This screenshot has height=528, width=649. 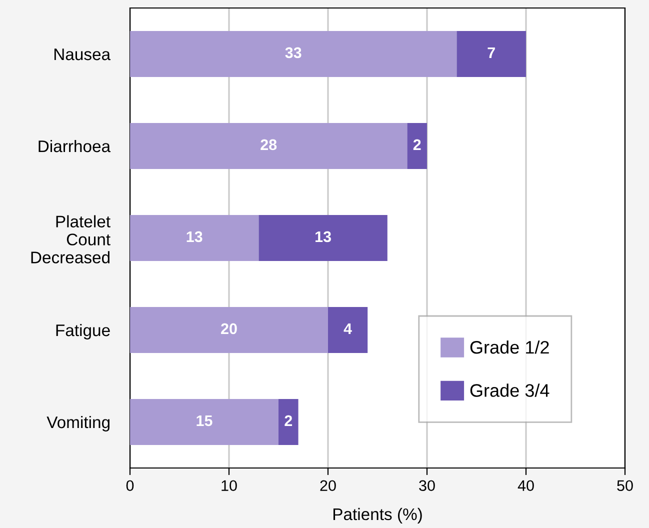 What do you see at coordinates (130, 486) in the screenshot?
I see `x-tick-label: 0` at bounding box center [130, 486].